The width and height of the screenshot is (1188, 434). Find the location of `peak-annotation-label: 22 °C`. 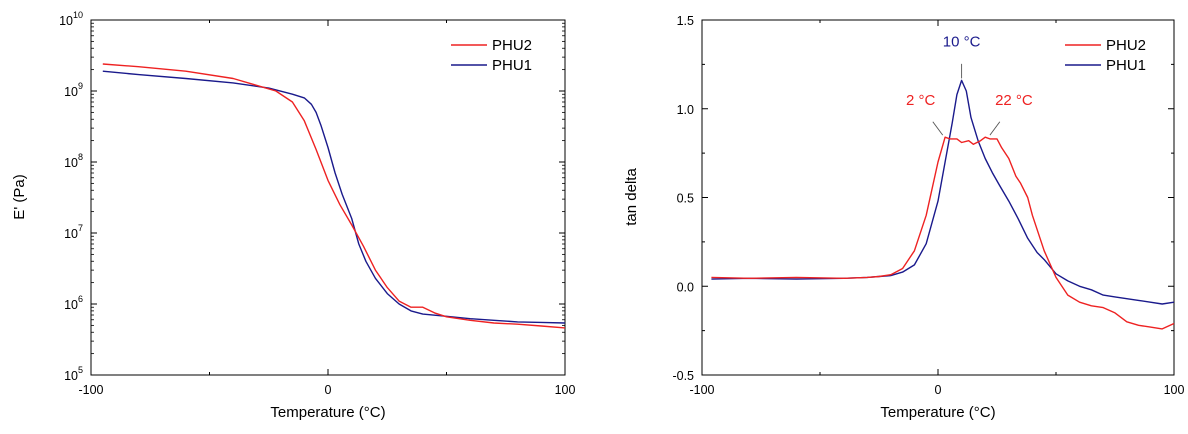

peak-annotation-label: 22 °C is located at coordinates (1014, 100).